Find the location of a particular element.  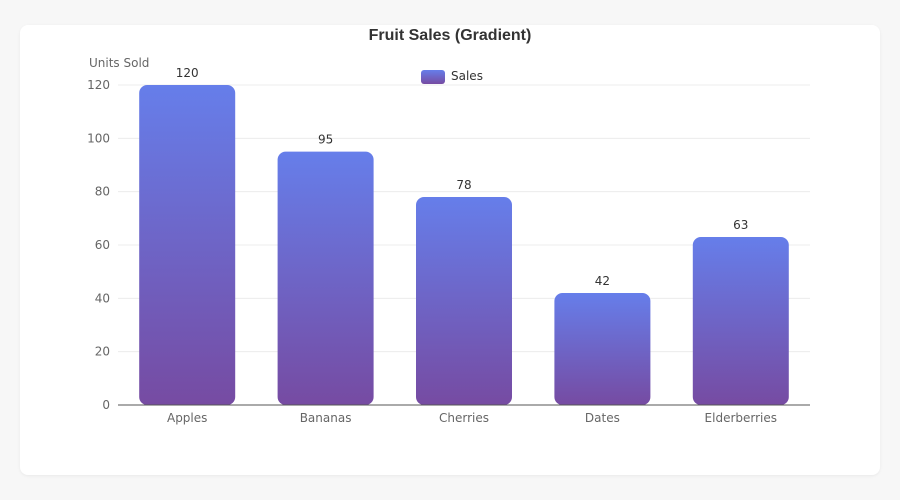

legend: Sales is located at coordinates (452, 76).